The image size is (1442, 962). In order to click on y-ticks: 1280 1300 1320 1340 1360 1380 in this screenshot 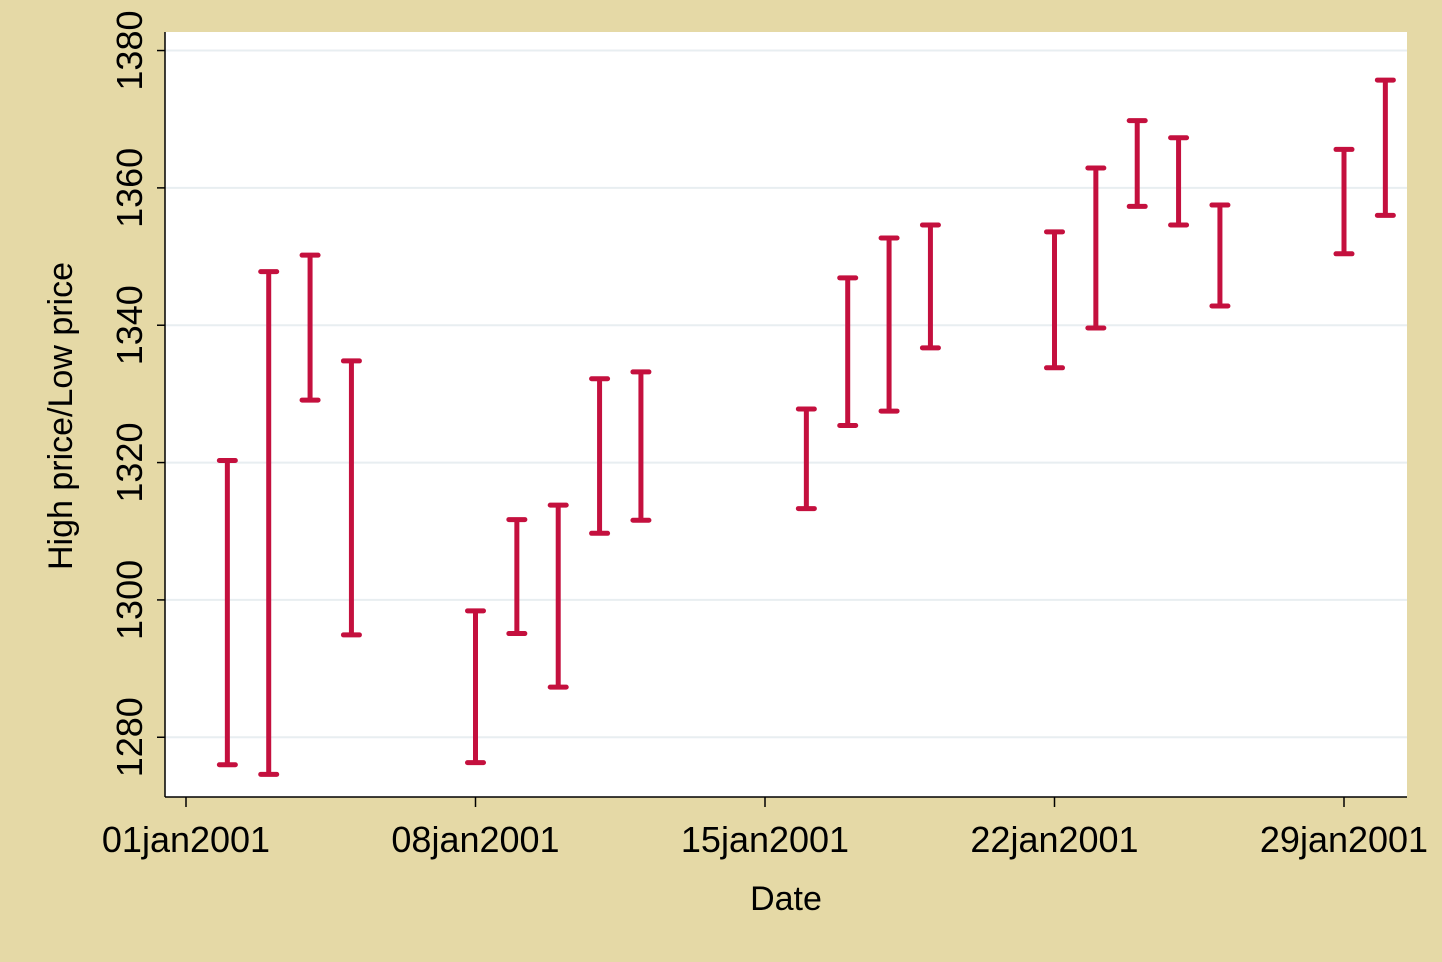, I will do `click(137, 393)`.